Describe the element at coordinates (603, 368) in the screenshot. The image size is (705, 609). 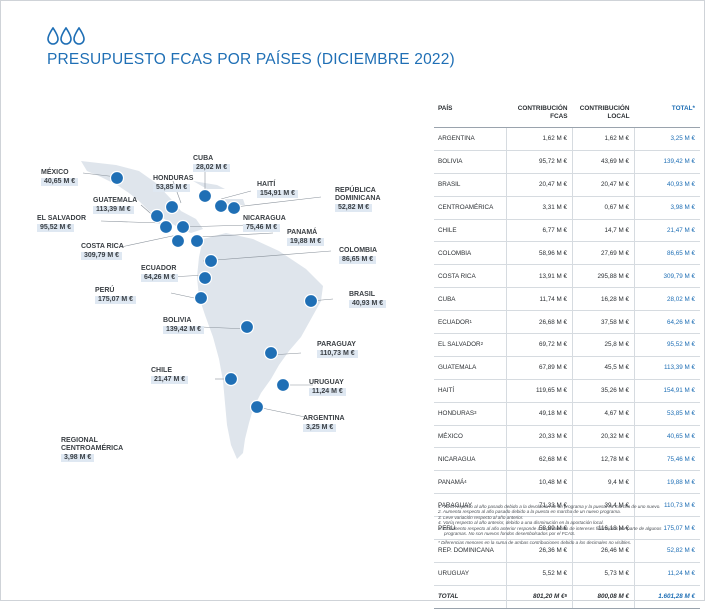
I see `cell-local: 45,5 M €` at that location.